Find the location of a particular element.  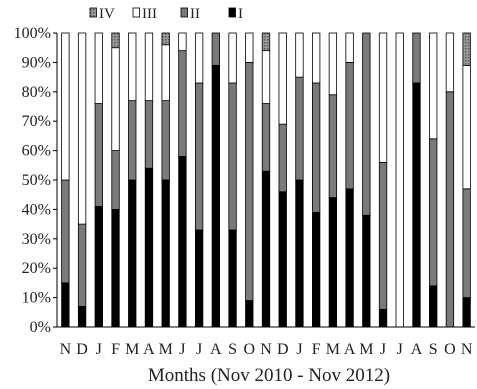

x-tick-label: J is located at coordinates (99, 349).